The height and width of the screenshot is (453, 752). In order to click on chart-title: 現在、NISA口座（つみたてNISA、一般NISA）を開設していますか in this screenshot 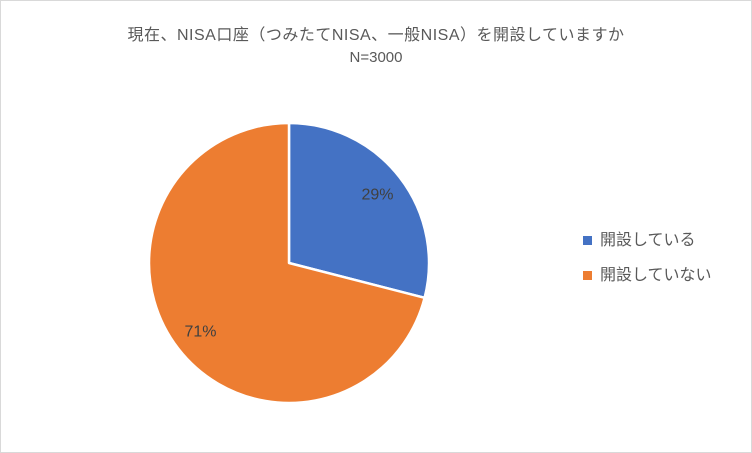, I will do `click(376, 35)`.